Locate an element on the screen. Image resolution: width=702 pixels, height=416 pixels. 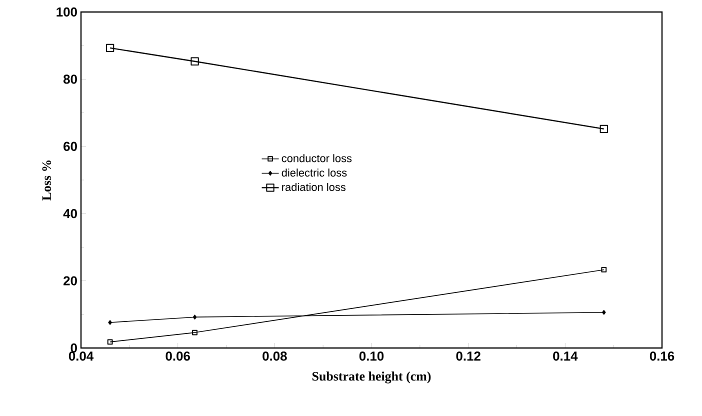
y-tick-label: 100 is located at coordinates (66, 12).